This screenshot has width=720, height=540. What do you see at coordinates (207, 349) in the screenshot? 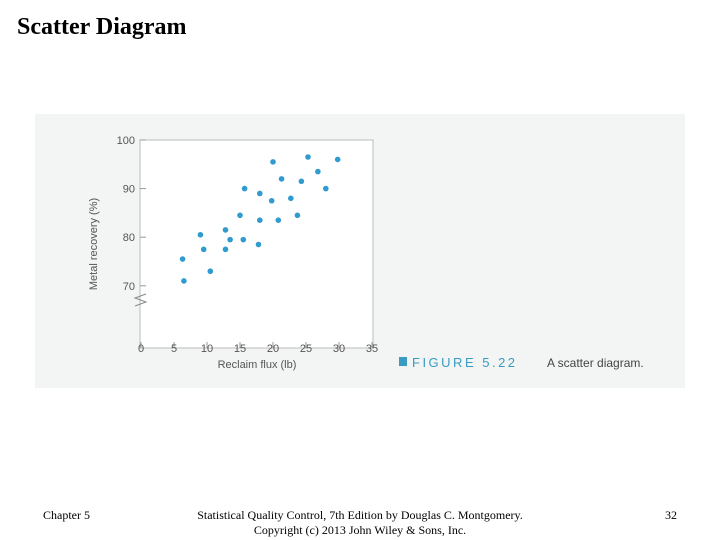
I see `x-tick-label: 10` at bounding box center [207, 349].